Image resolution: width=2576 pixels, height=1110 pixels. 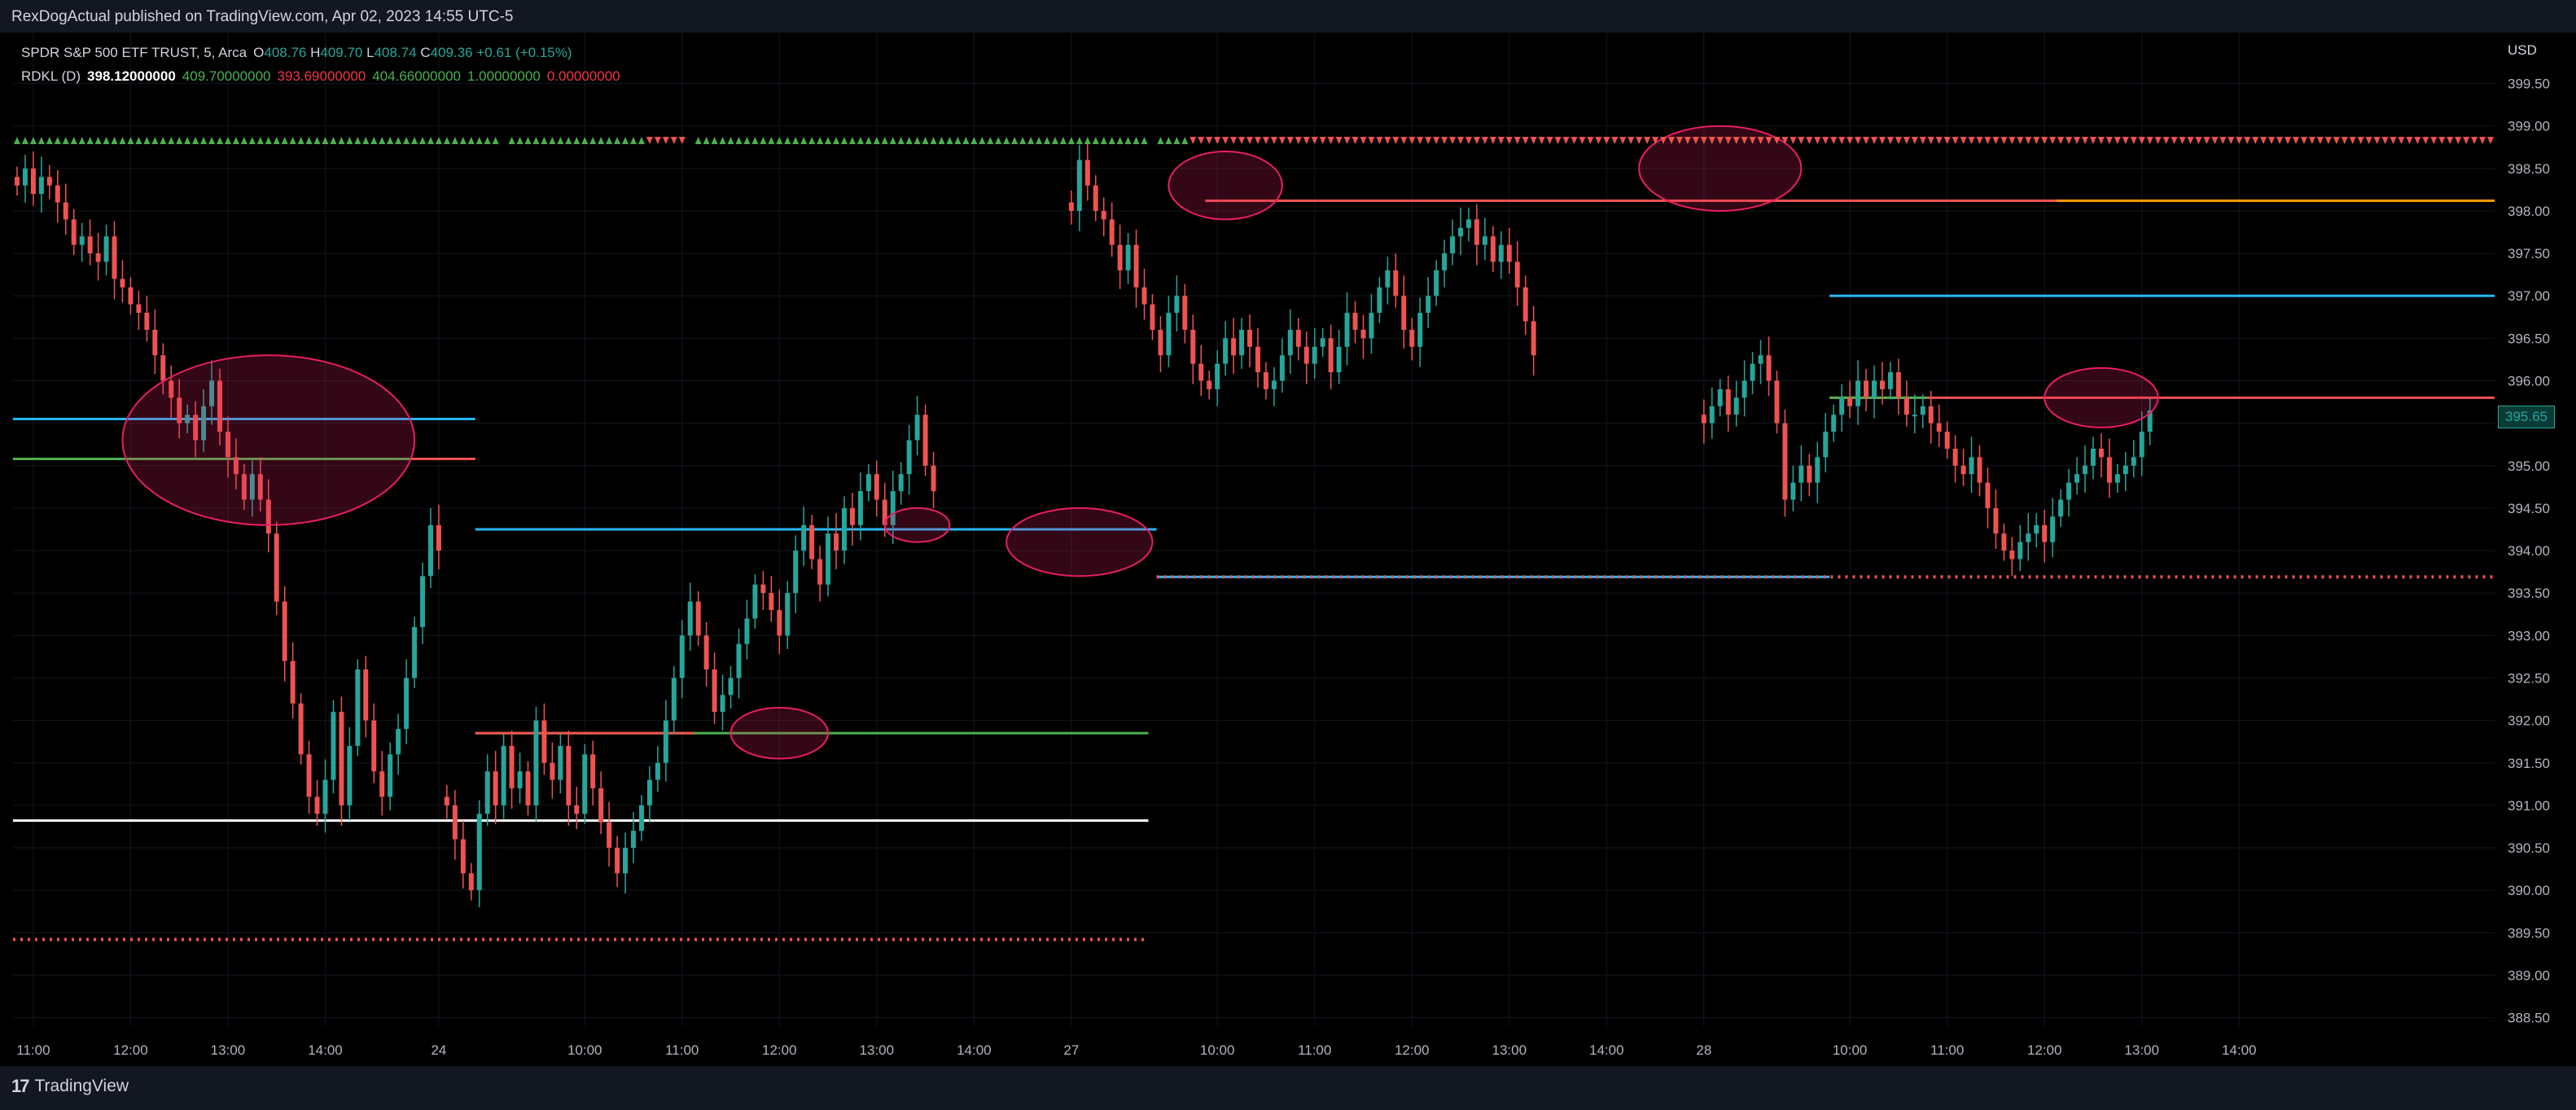 What do you see at coordinates (51, 76) in the screenshot?
I see `indicator-name: RDKL (D)` at bounding box center [51, 76].